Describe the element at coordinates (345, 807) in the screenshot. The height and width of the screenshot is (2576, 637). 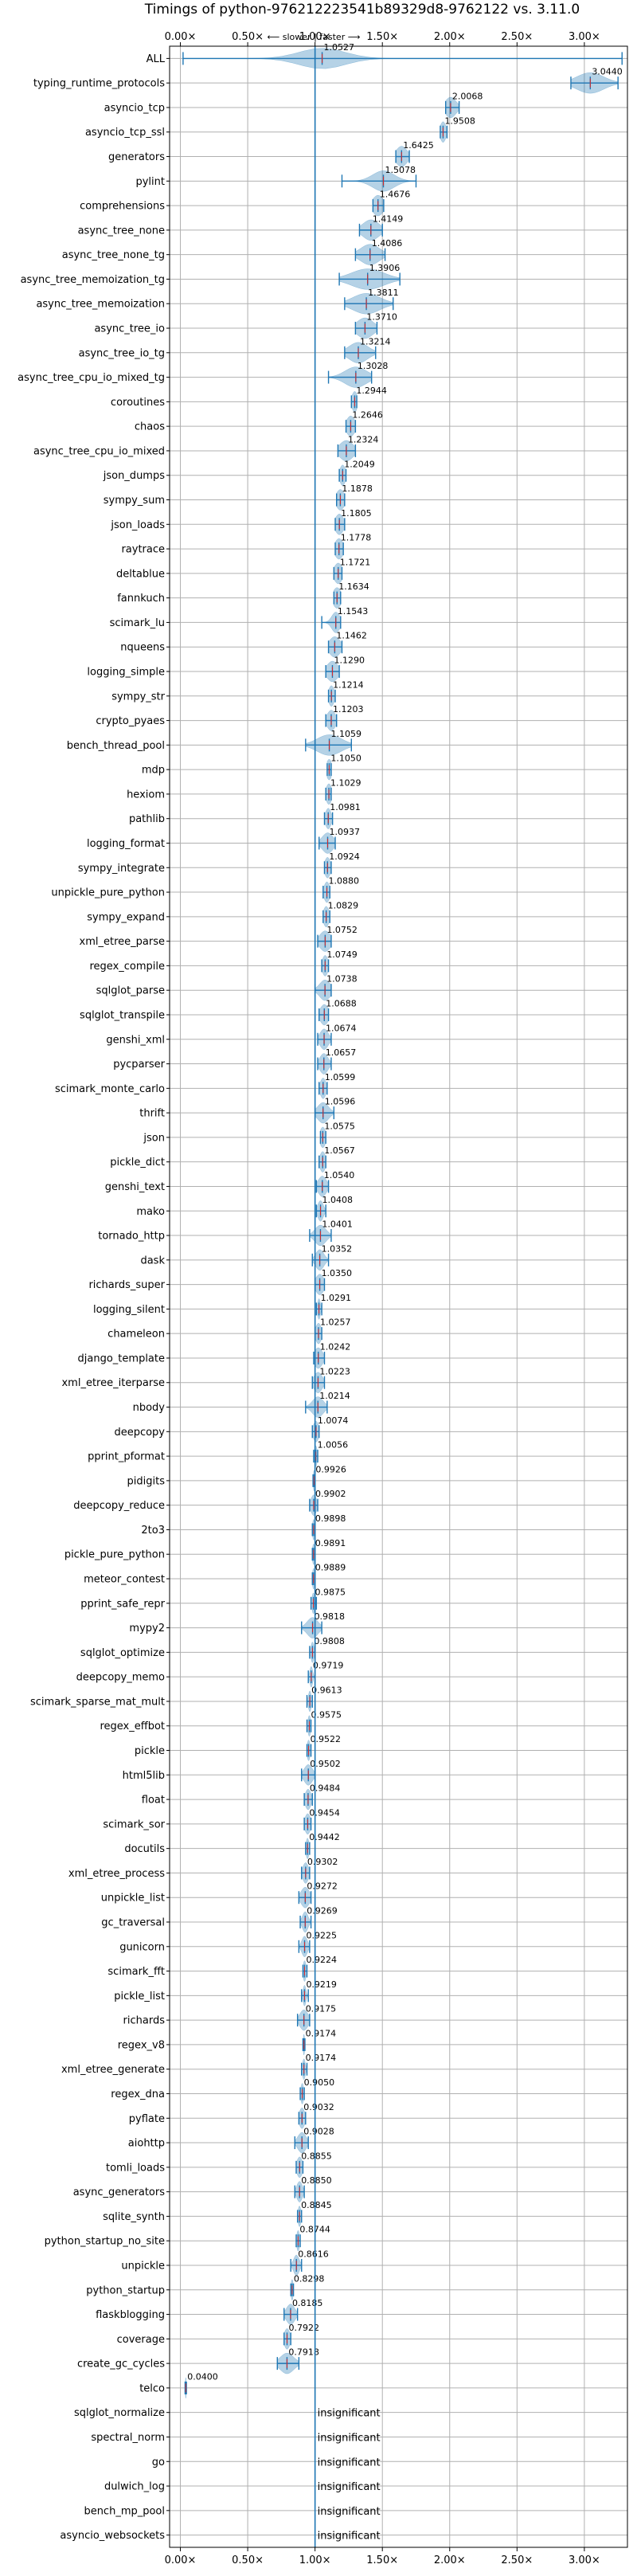
I see `value-label: 1.0981` at that location.